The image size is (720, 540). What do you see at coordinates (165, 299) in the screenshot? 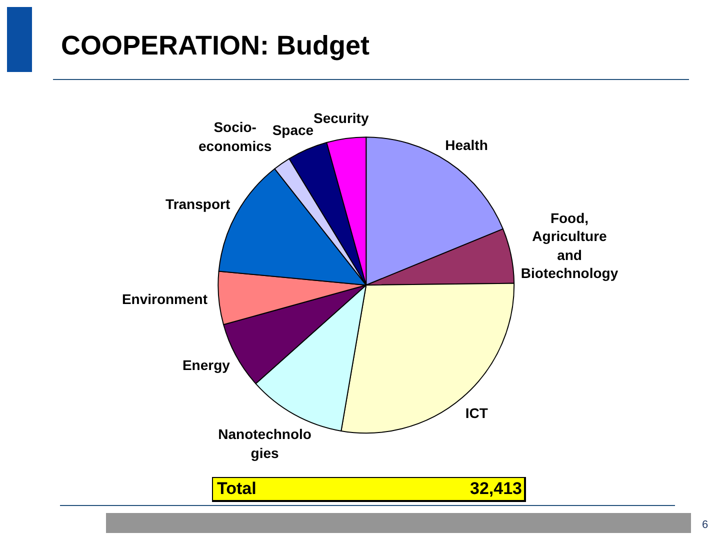
I see `slice-label: Environment` at bounding box center [165, 299].